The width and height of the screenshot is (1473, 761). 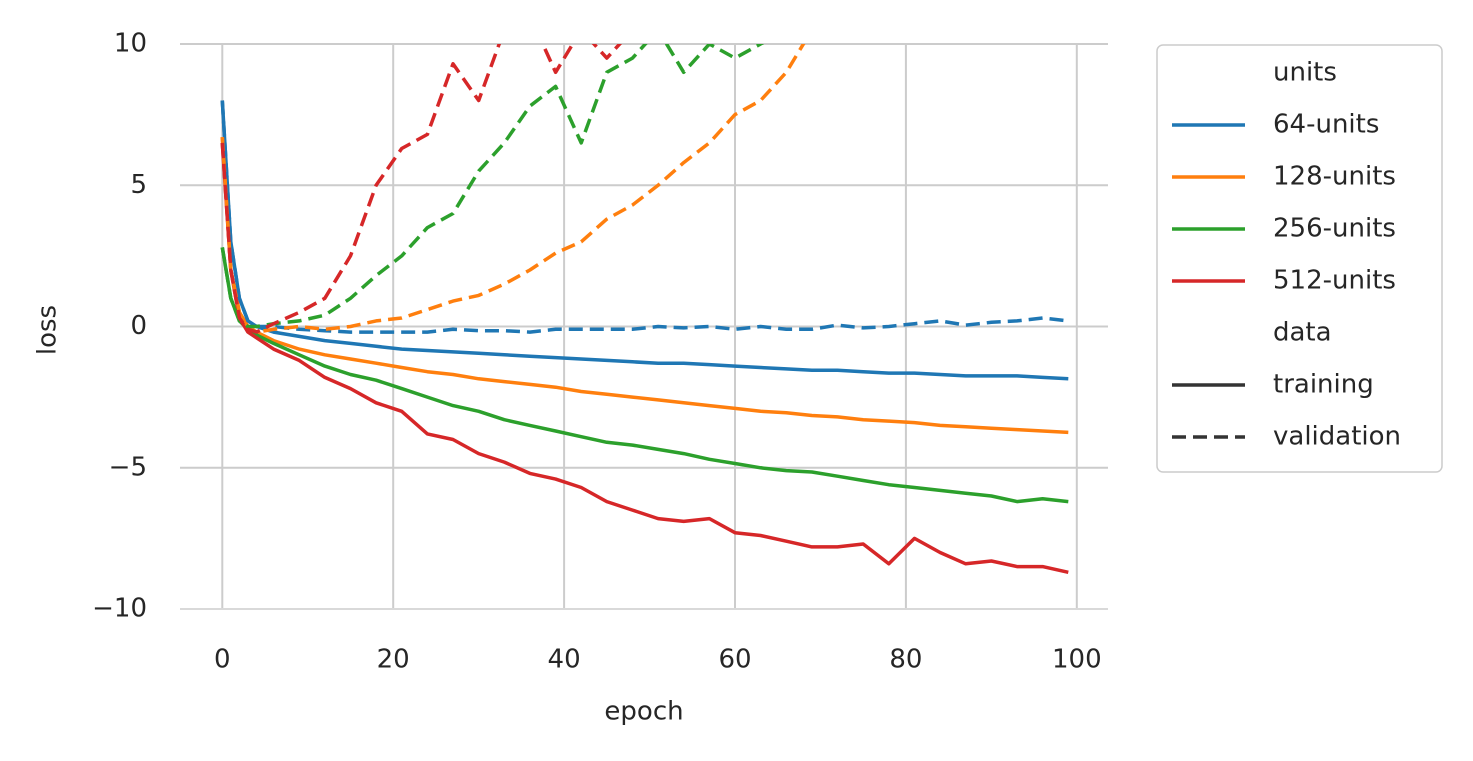 What do you see at coordinates (1305, 73) in the screenshot?
I see `legend-title: units` at bounding box center [1305, 73].